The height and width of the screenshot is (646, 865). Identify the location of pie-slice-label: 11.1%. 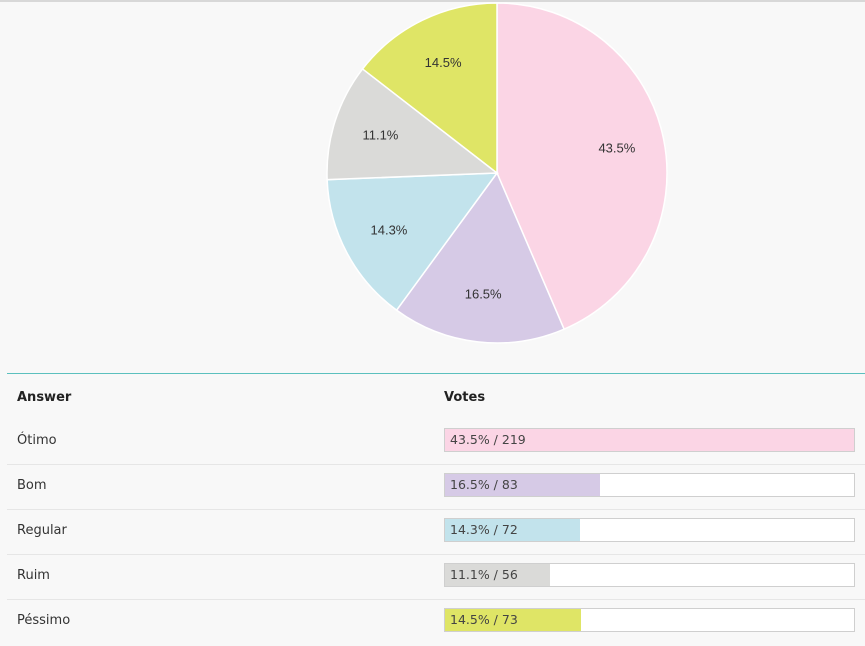
(380, 135).